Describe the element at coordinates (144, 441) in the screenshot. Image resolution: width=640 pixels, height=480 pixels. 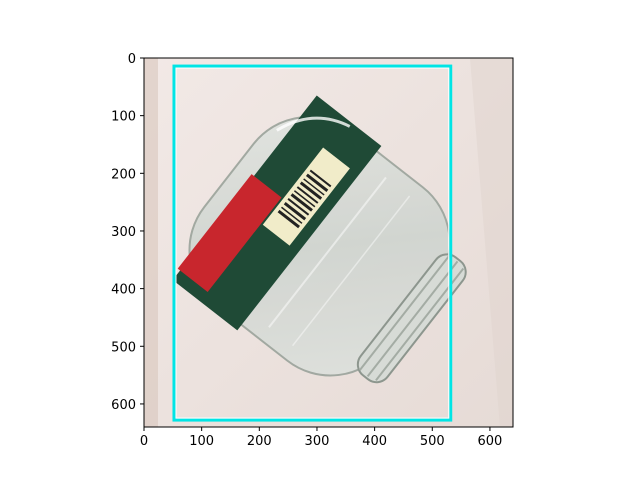
I see `x-tick-label: 0` at that location.